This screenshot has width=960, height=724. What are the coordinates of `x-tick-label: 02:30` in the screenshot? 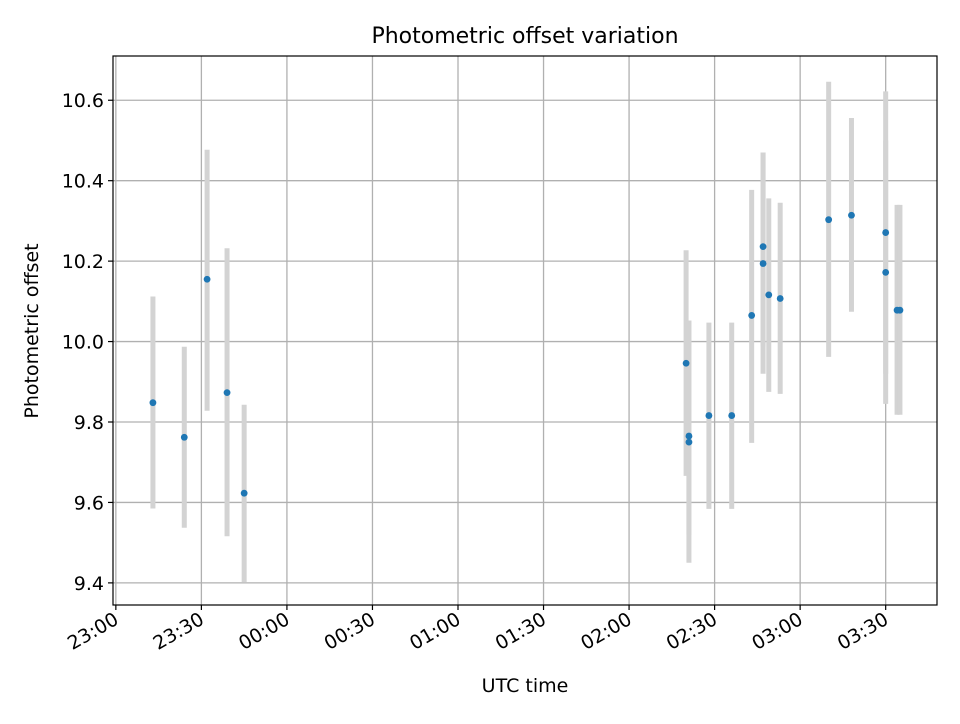 It's located at (692, 631).